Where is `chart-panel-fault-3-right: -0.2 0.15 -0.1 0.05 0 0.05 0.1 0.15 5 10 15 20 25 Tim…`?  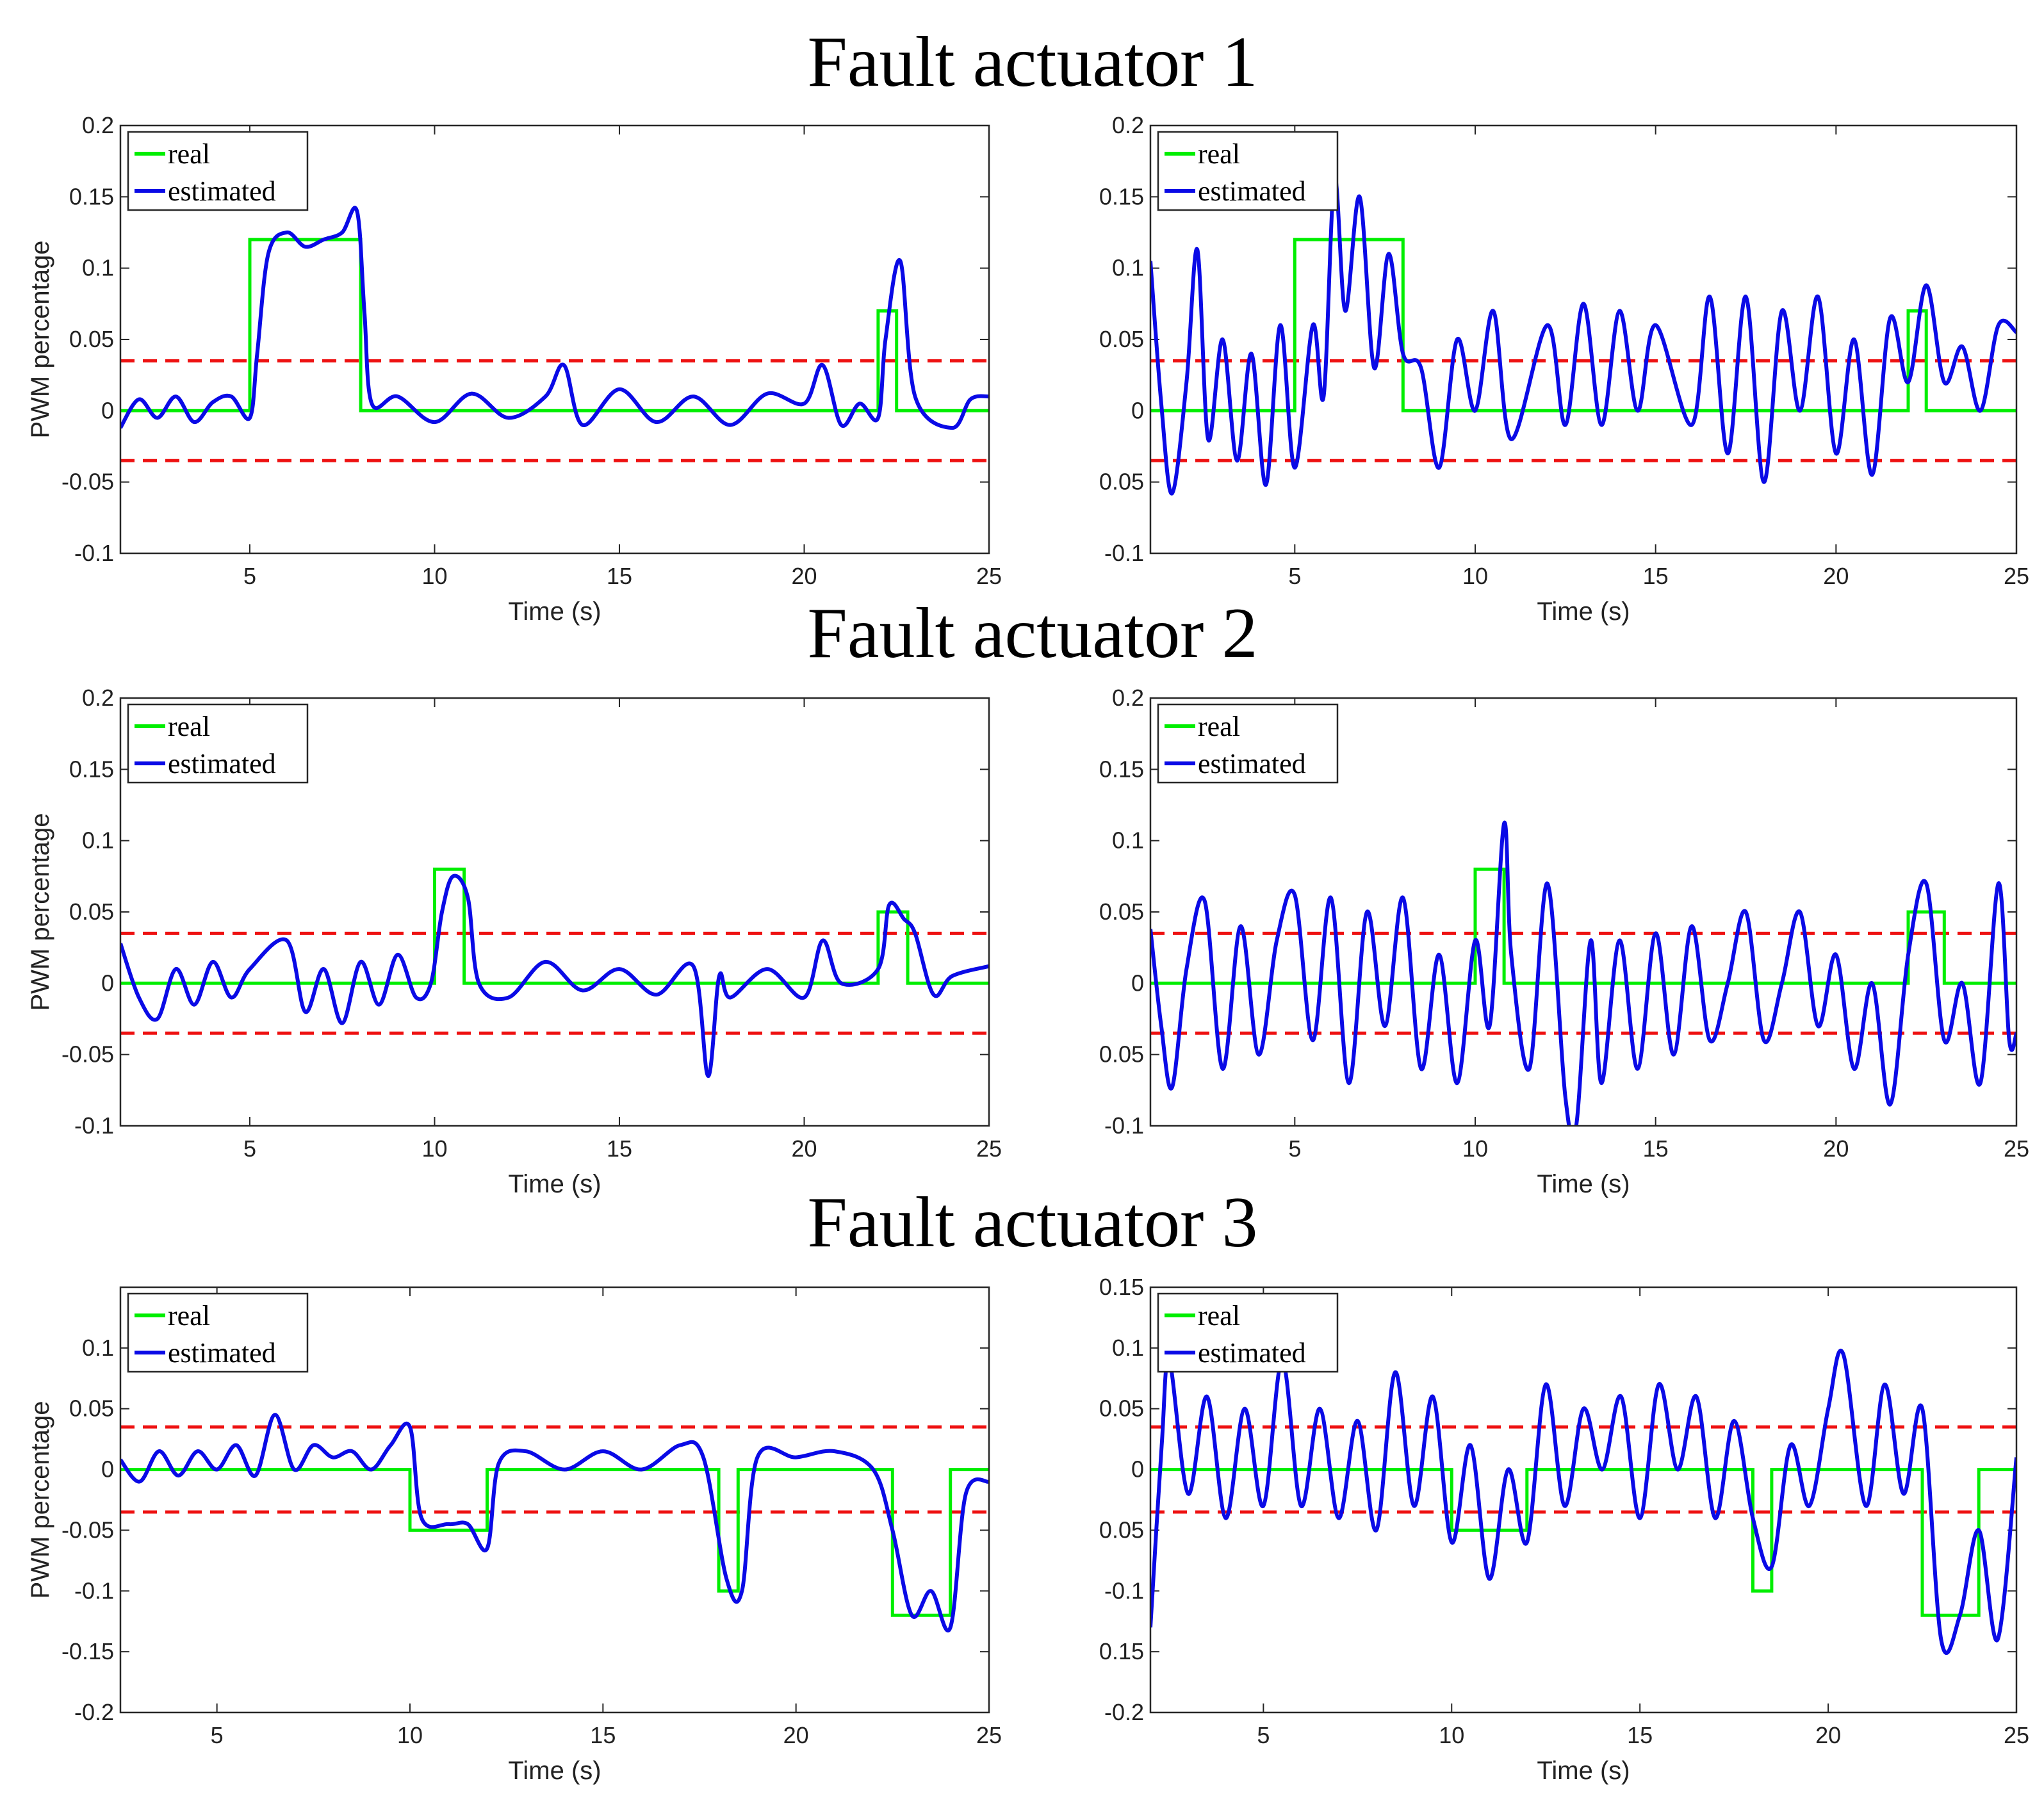
chart-panel-fault-3-right: -0.2 0.15 -0.1 0.05 0 0.05 0.1 0.15 5 10 15 20 25 Tim… is located at coordinates (1564, 1529).